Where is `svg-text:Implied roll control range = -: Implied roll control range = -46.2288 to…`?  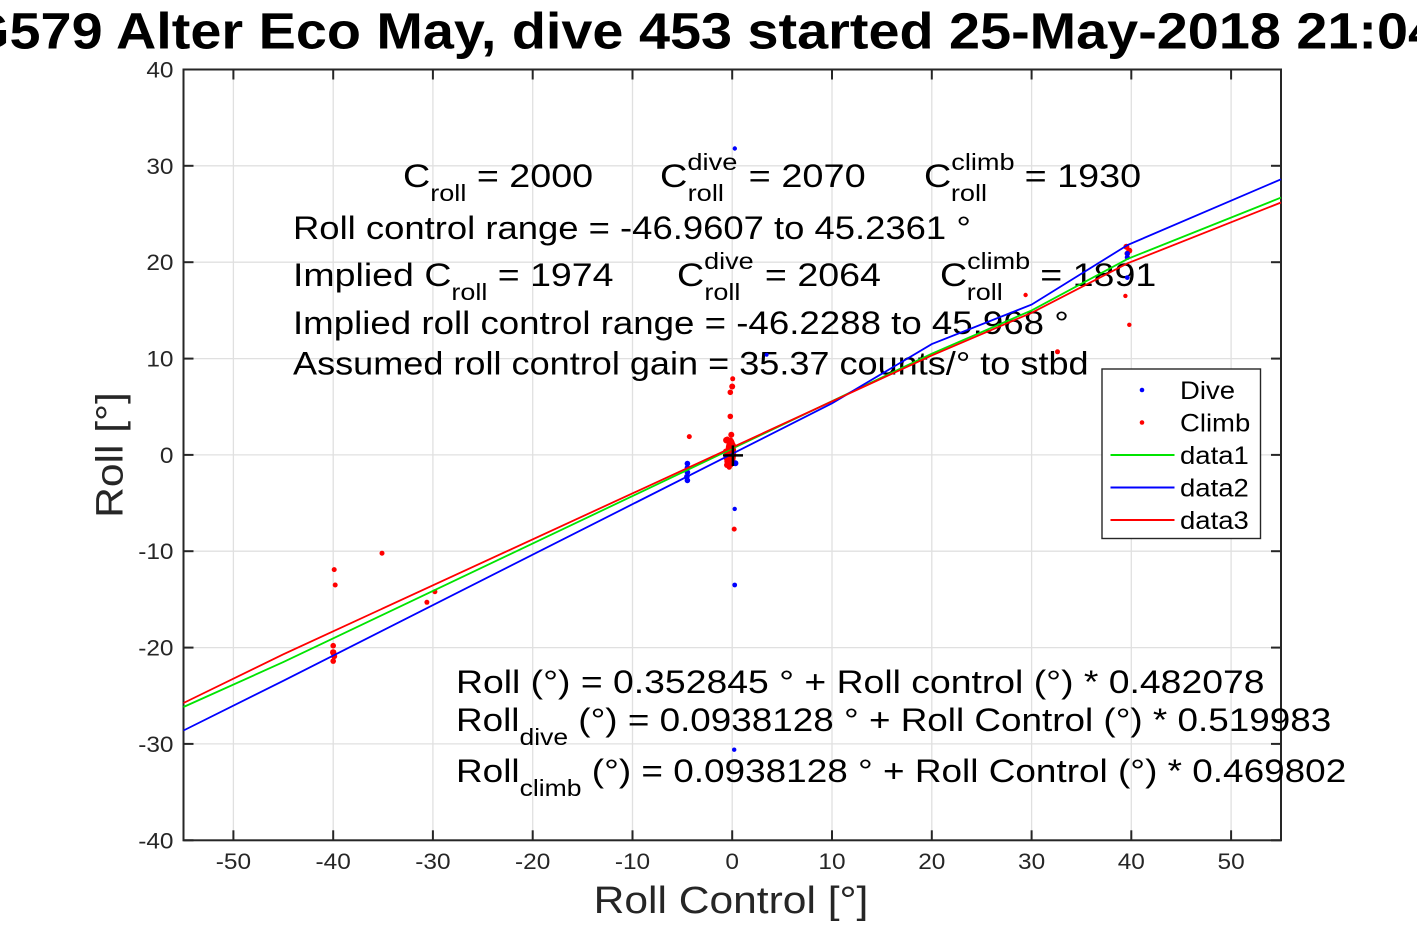
svg-text:Implied roll control range = -: Implied roll control range = -46.2288 to… is located at coordinates (681, 323).